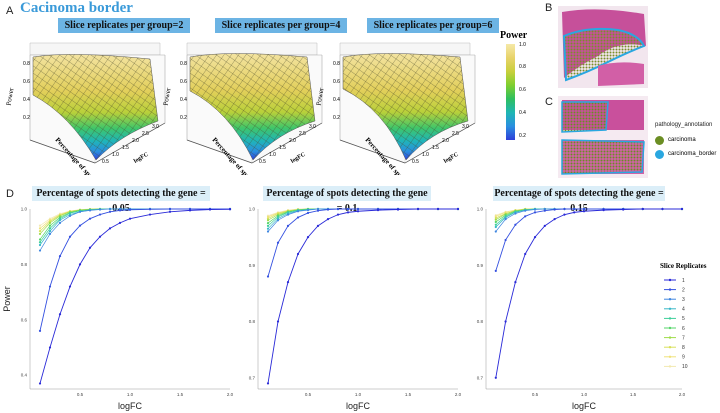  Describe the element at coordinates (282, 148) in the screenshot. I see `surface-2-x-tick-2: 1.5` at that location.